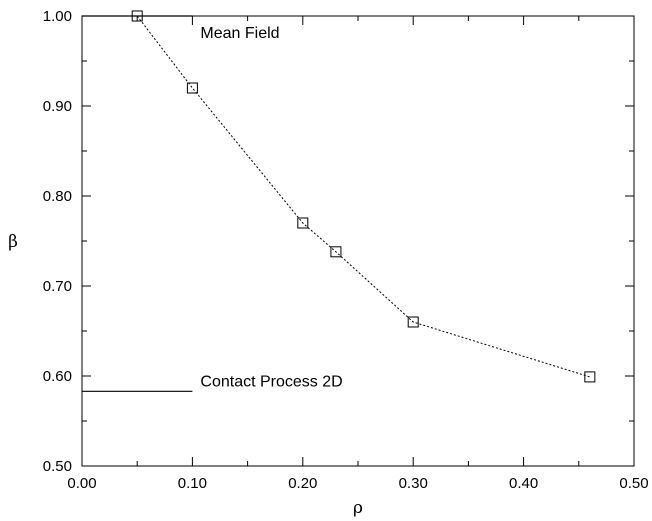 The height and width of the screenshot is (521, 652). What do you see at coordinates (57, 376) in the screenshot?
I see `y-tick-label: 0.60` at bounding box center [57, 376].